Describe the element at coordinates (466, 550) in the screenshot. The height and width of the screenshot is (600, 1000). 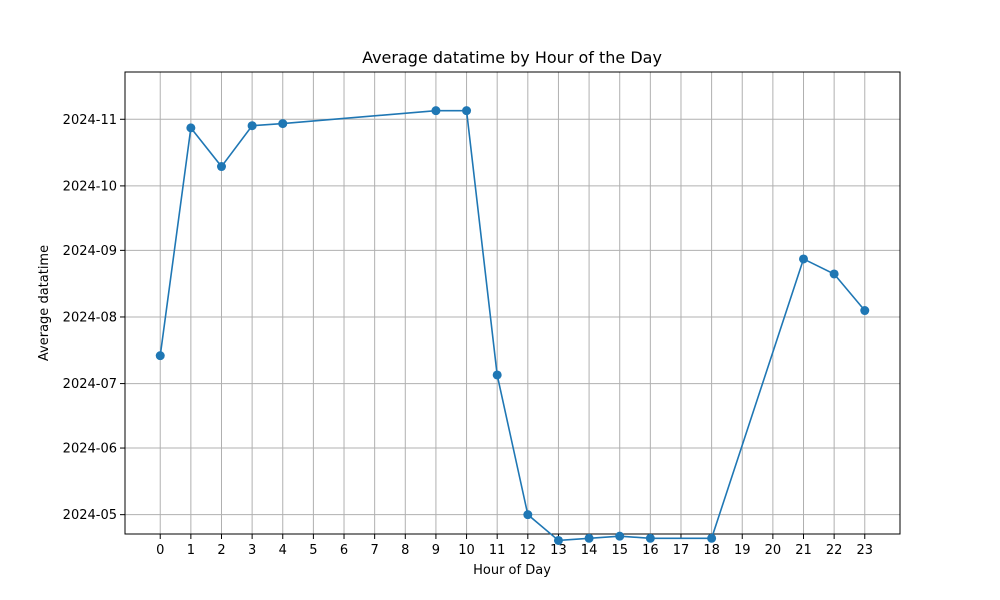
I see `x-tick-label: 10` at that location.